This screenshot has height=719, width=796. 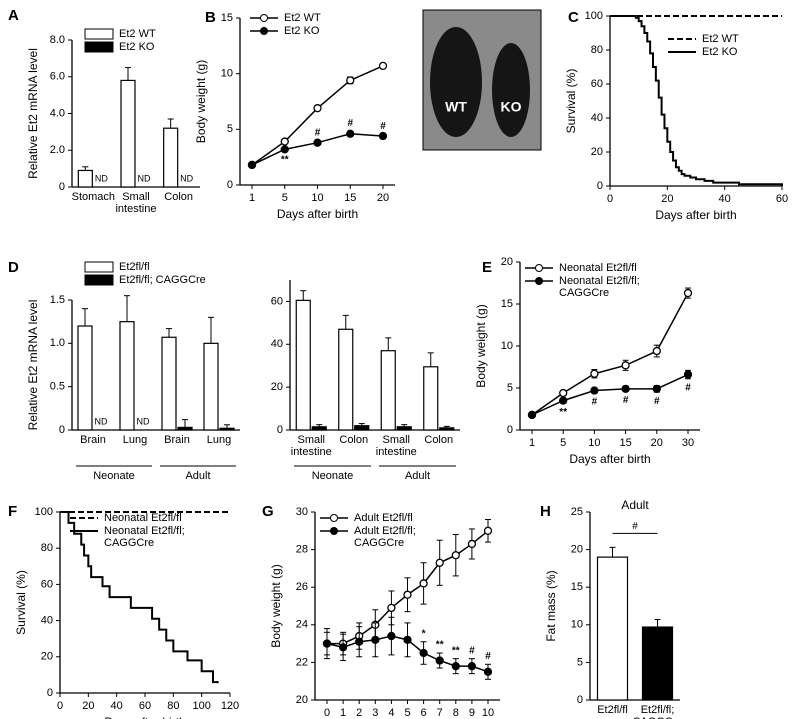 I want to click on x-tick-label: 8, so click(x=456, y=713).